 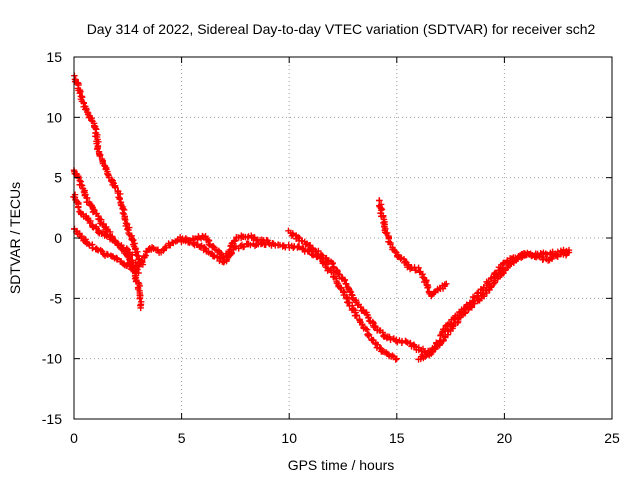 I want to click on x-tick-label: 0, so click(x=74, y=438).